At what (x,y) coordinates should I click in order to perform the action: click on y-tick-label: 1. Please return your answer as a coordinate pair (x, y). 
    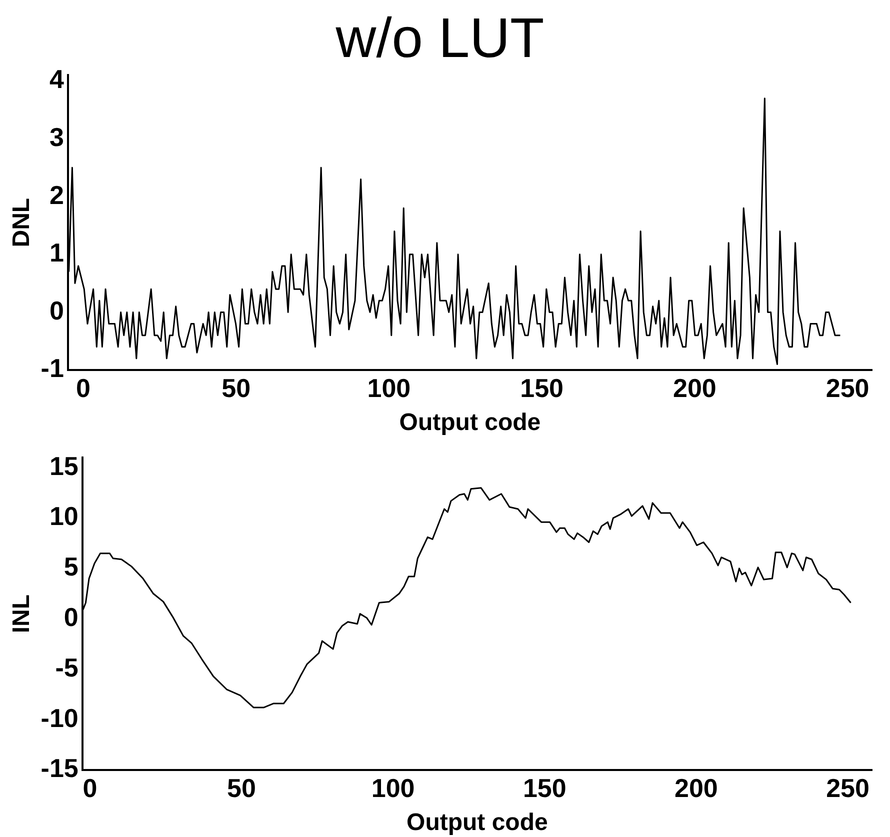
    Looking at the image, I should click on (56, 253).